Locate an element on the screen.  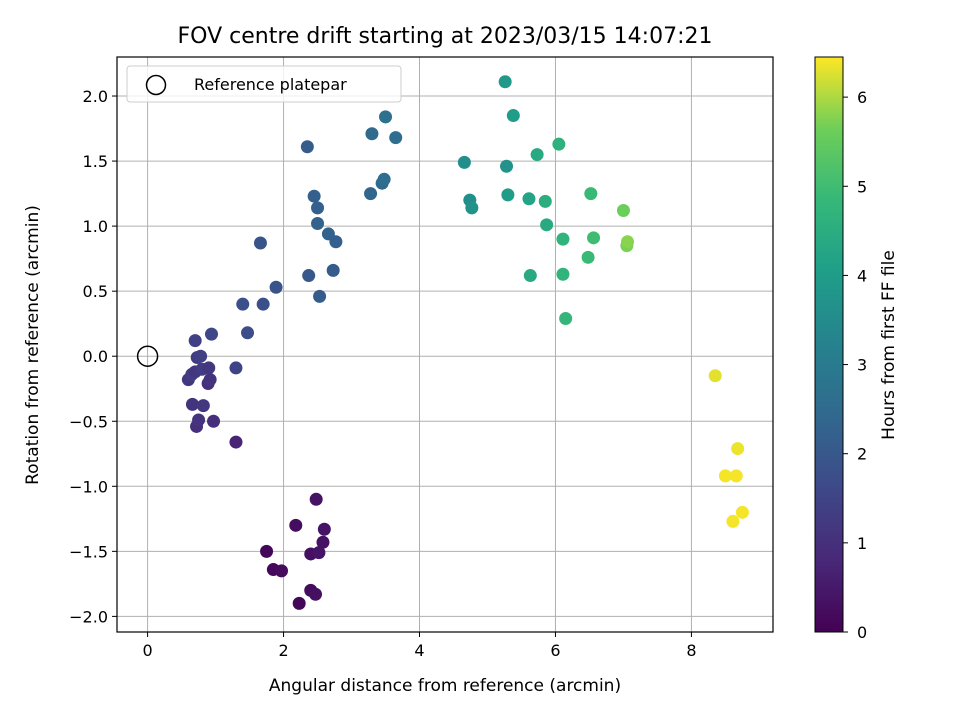
legend: Reference platepar is located at coordinates (264, 84).